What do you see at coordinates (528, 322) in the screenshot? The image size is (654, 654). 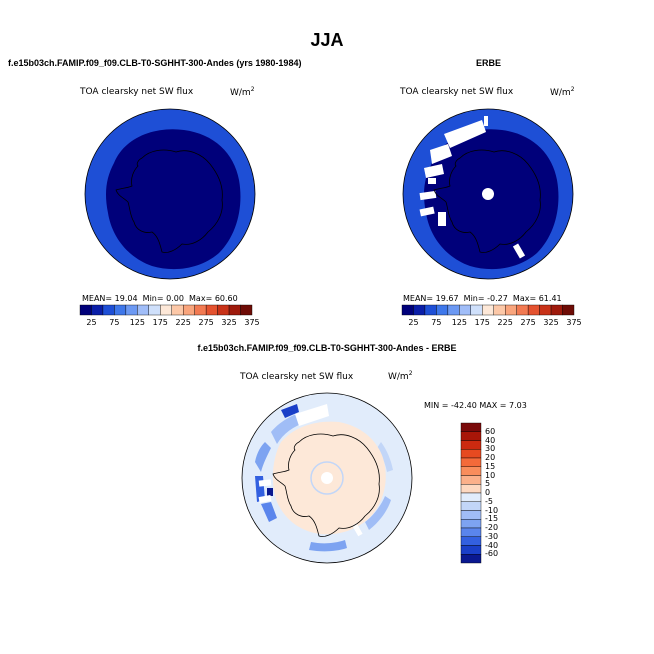 I see `panel2-colorbar-tick-label: 275` at bounding box center [528, 322].